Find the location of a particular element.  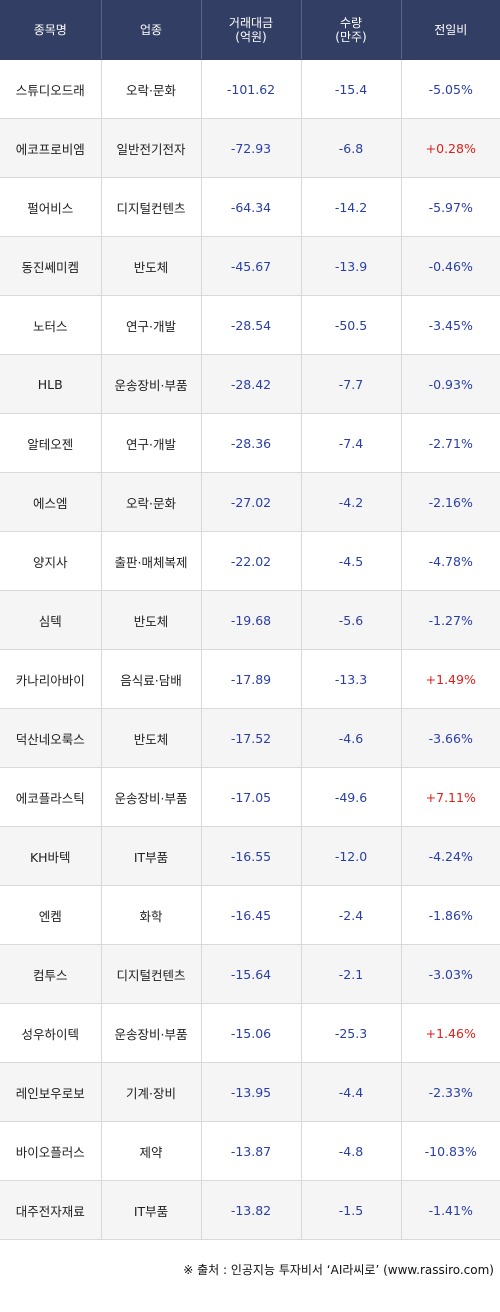

cell-trade-amount: -17.89 is located at coordinates (251, 679).